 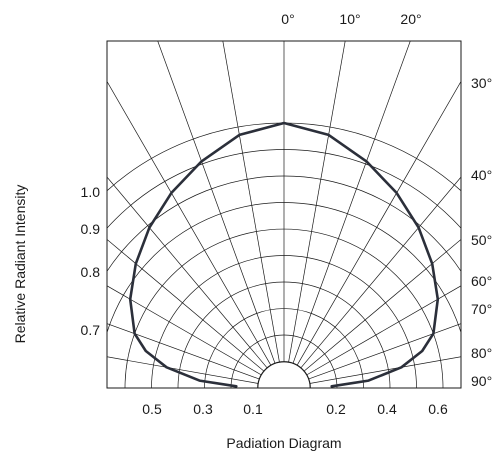 I want to click on radial-tick-label: 0.7, so click(x=91, y=330).